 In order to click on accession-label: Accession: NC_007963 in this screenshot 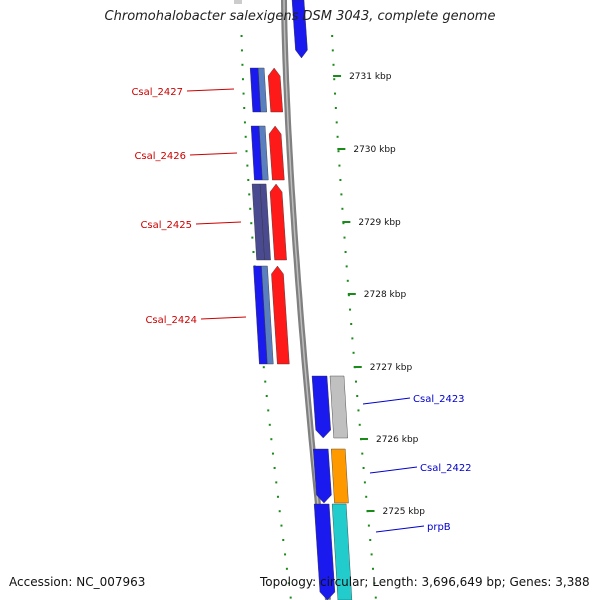, I will do `click(77, 582)`.